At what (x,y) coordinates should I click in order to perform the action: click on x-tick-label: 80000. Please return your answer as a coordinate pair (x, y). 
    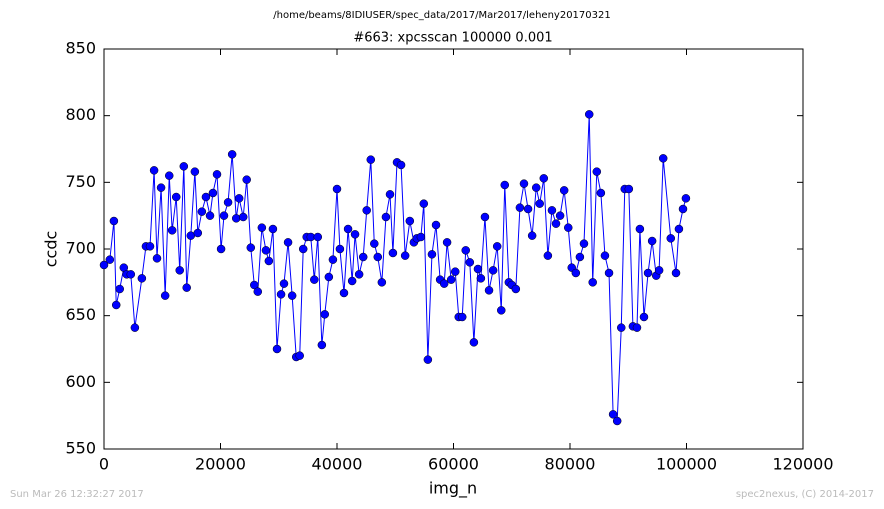
    Looking at the image, I should click on (570, 464).